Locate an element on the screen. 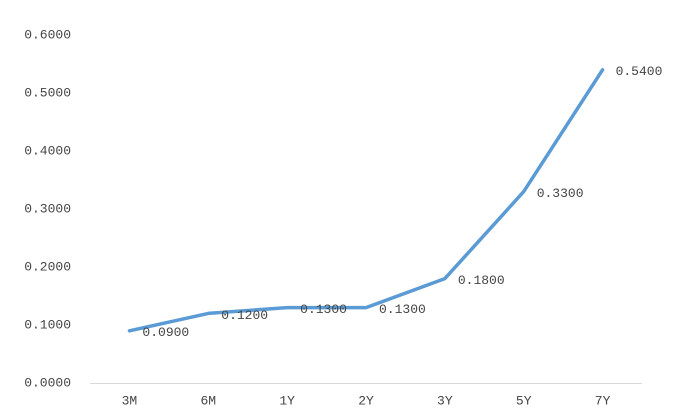 This screenshot has height=417, width=696. y-tick-label: 0.3000 is located at coordinates (47, 208).